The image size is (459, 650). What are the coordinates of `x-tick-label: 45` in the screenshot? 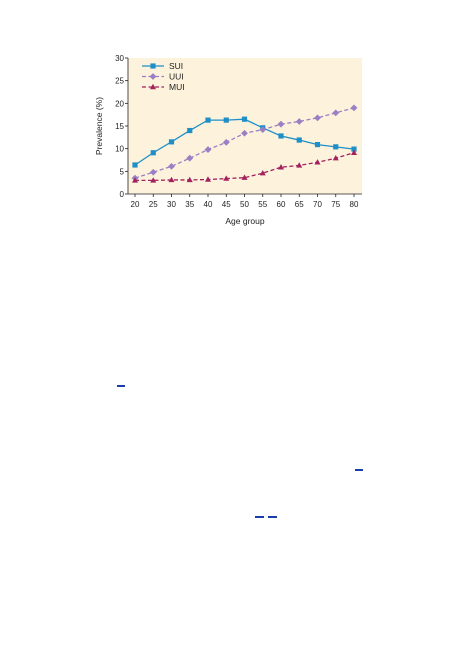 It's located at (226, 204).